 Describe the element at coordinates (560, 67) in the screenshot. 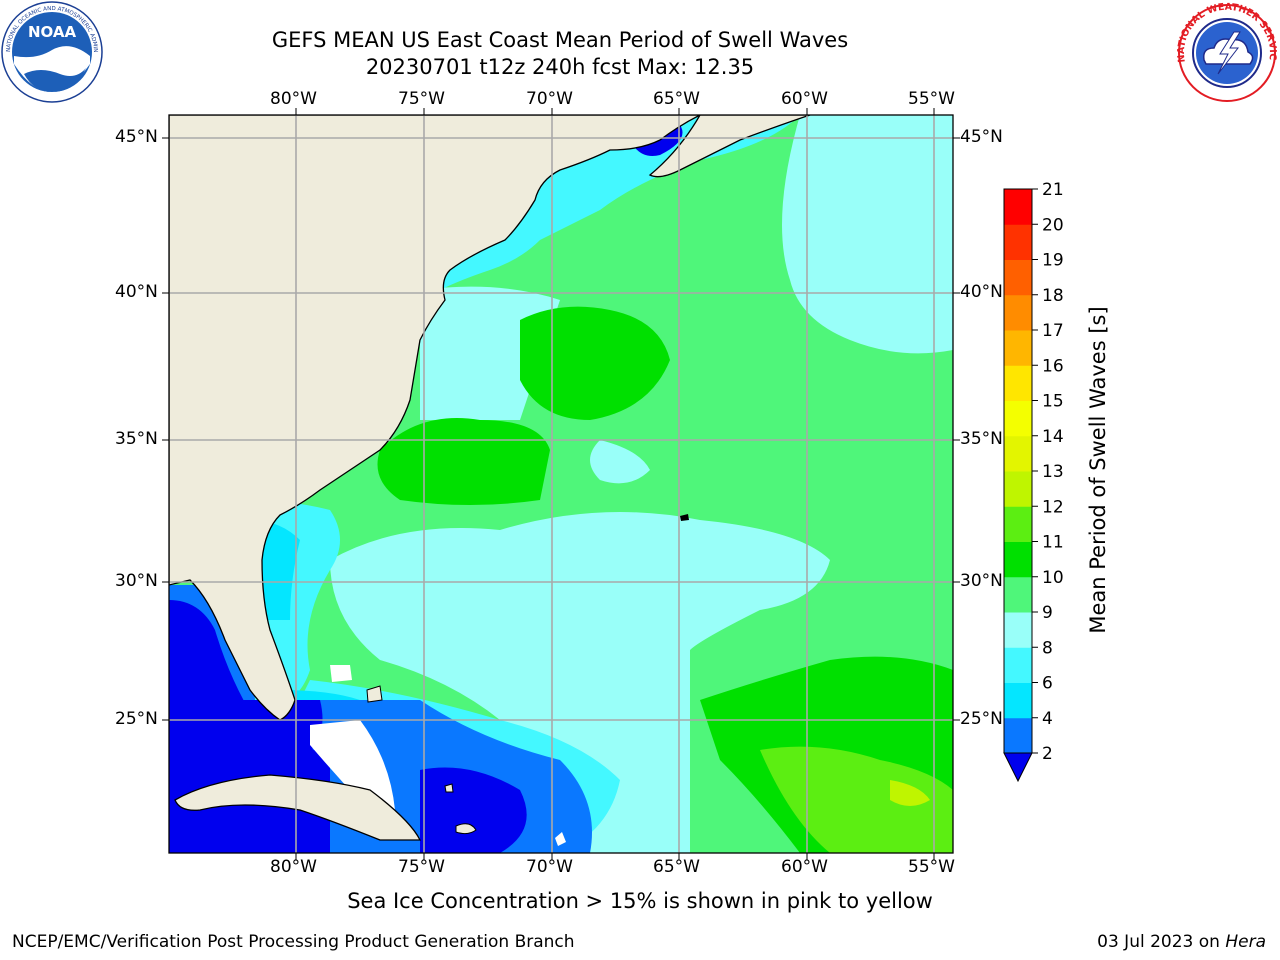

I see `map-subtitle: 20230701 t12z 240h fcst Max: 12.35` at that location.